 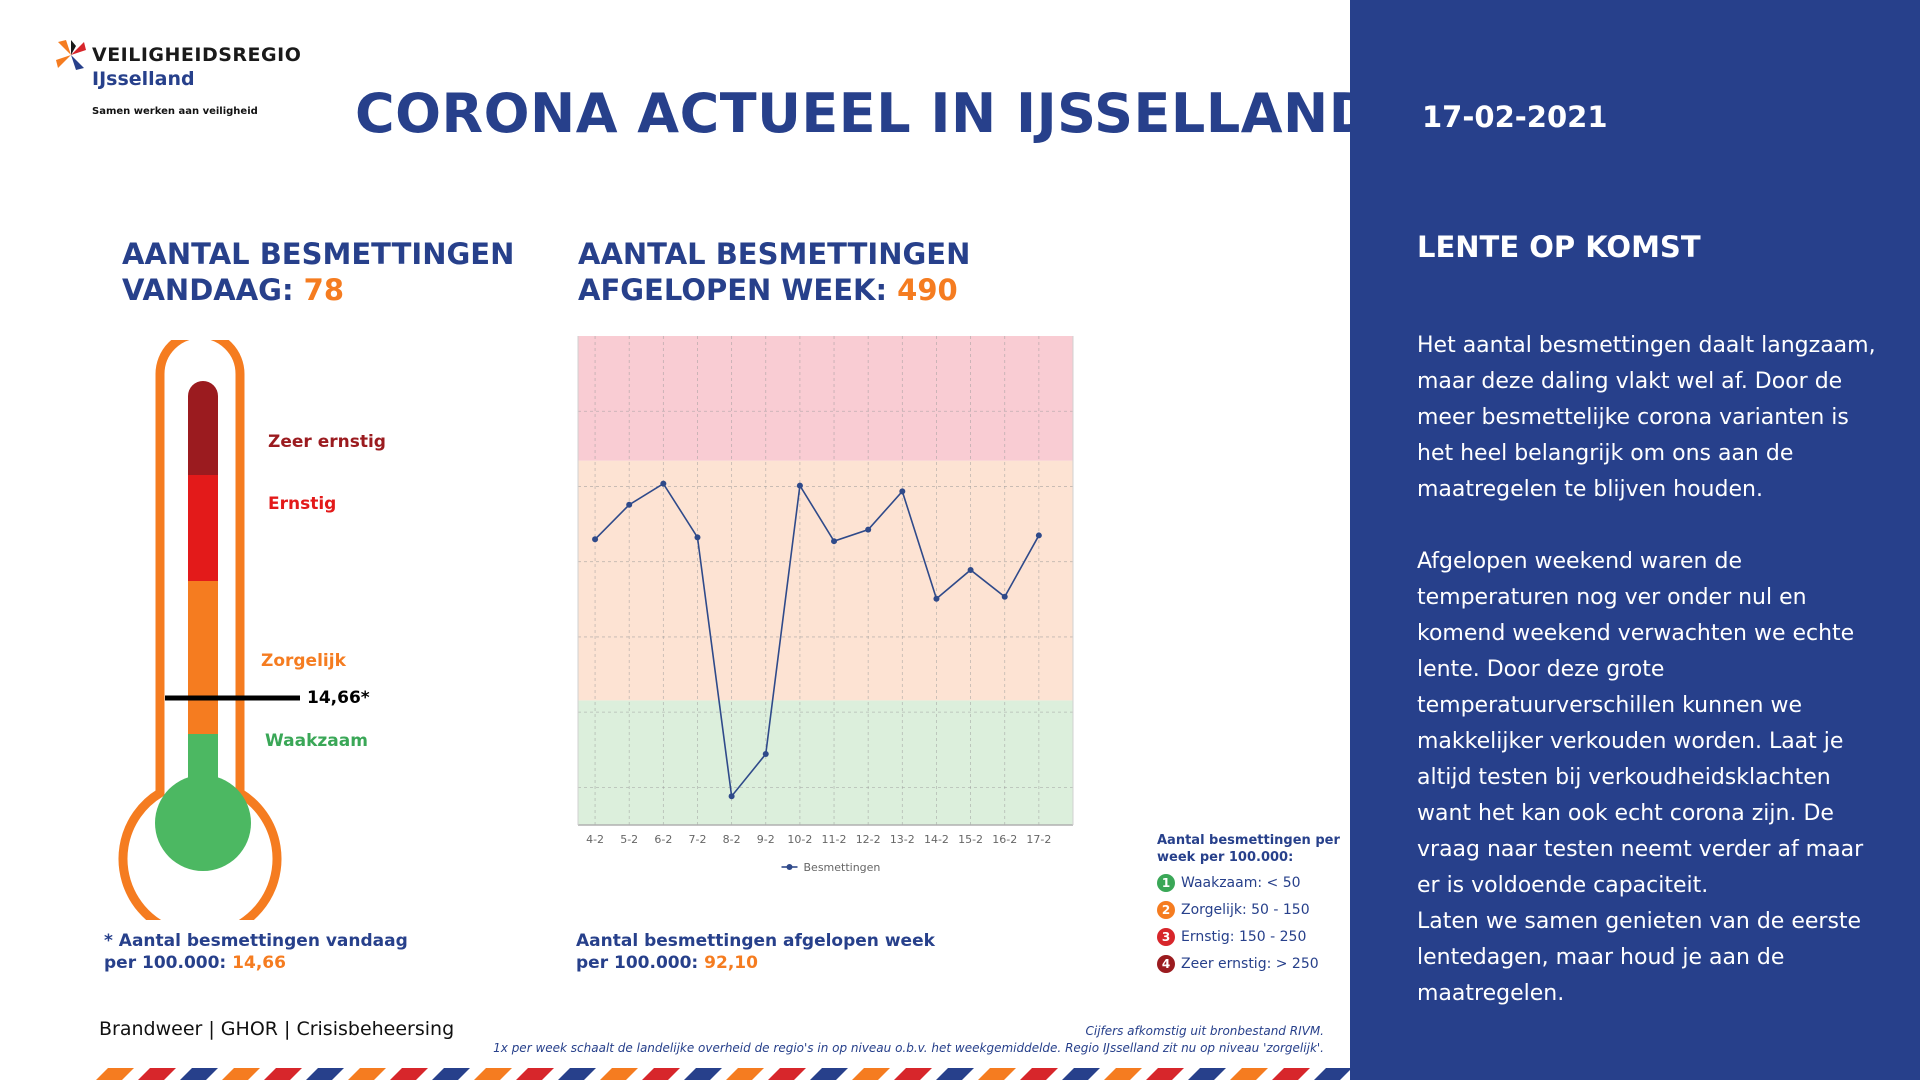 What do you see at coordinates (302, 504) in the screenshot?
I see `label-ernstig: Ernstig` at bounding box center [302, 504].